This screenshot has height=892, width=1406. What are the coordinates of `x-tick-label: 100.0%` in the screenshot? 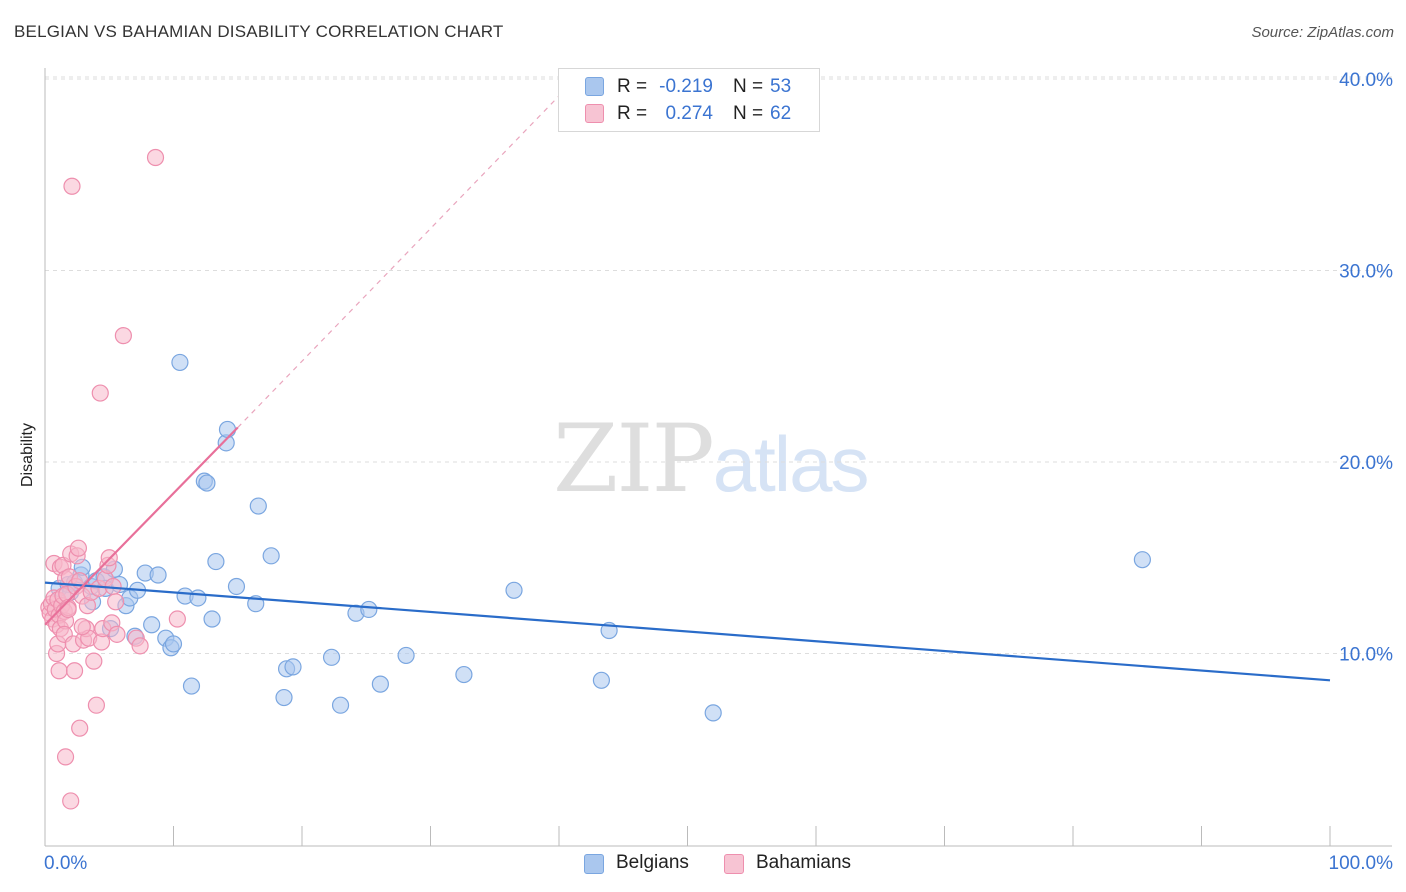 It's located at (1361, 863).